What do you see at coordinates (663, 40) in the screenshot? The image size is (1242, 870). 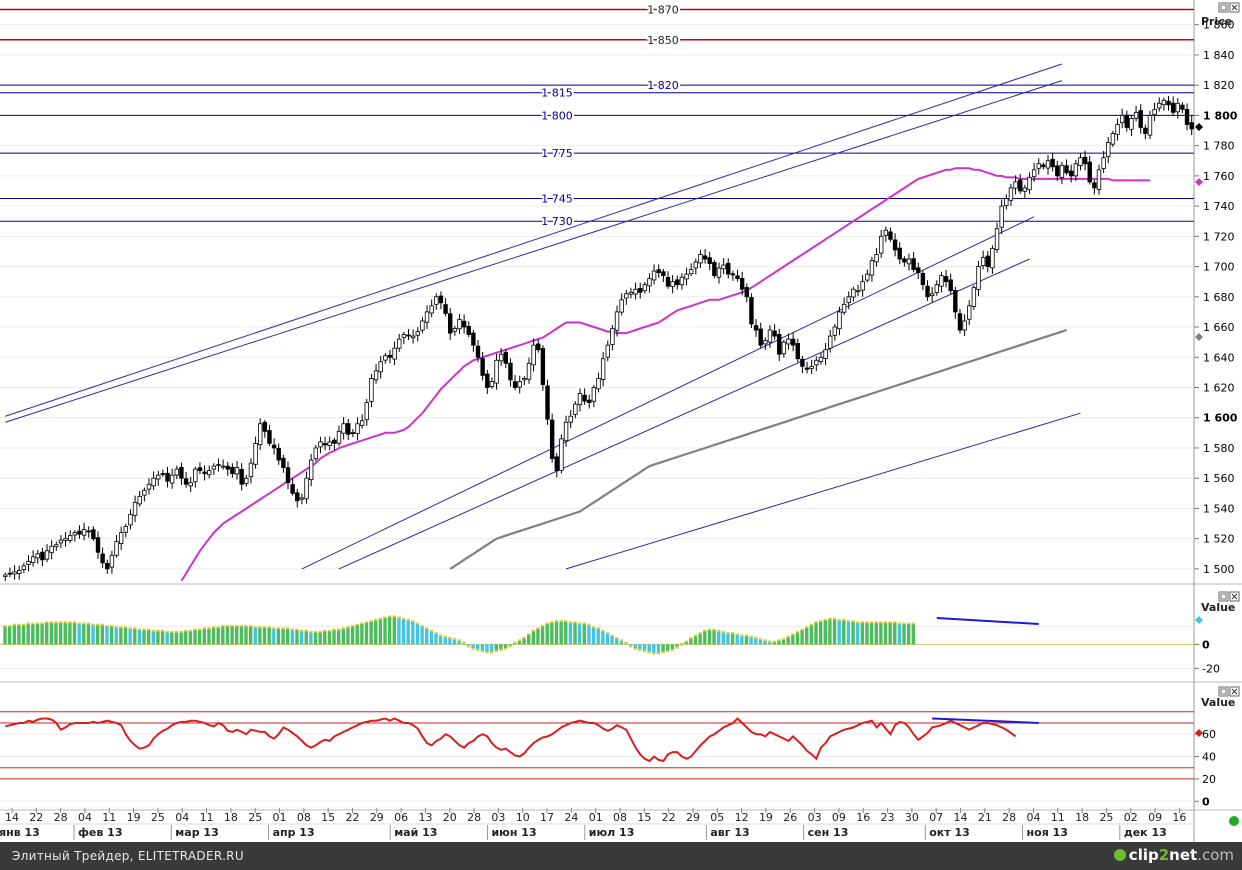 I see `level-label: 1 850` at bounding box center [663, 40].